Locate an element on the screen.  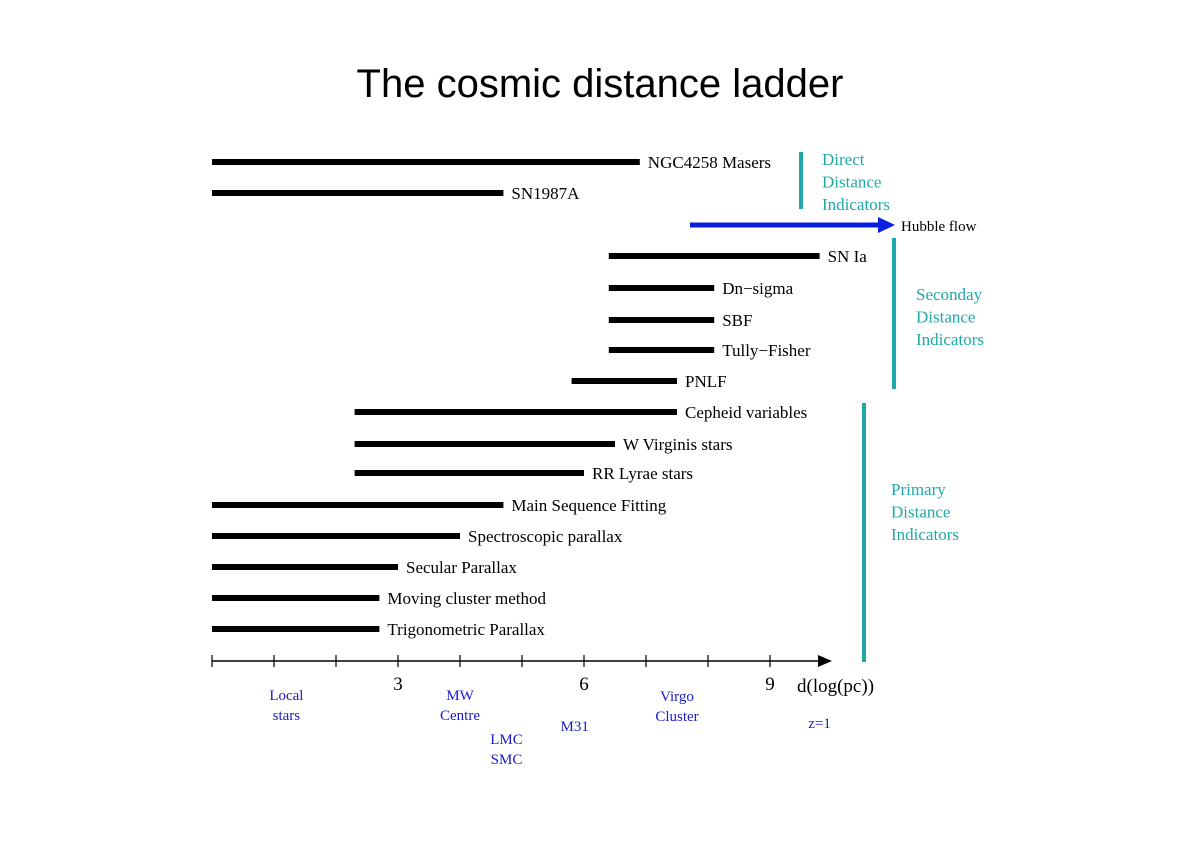
object-label: MW is located at coordinates (460, 696).